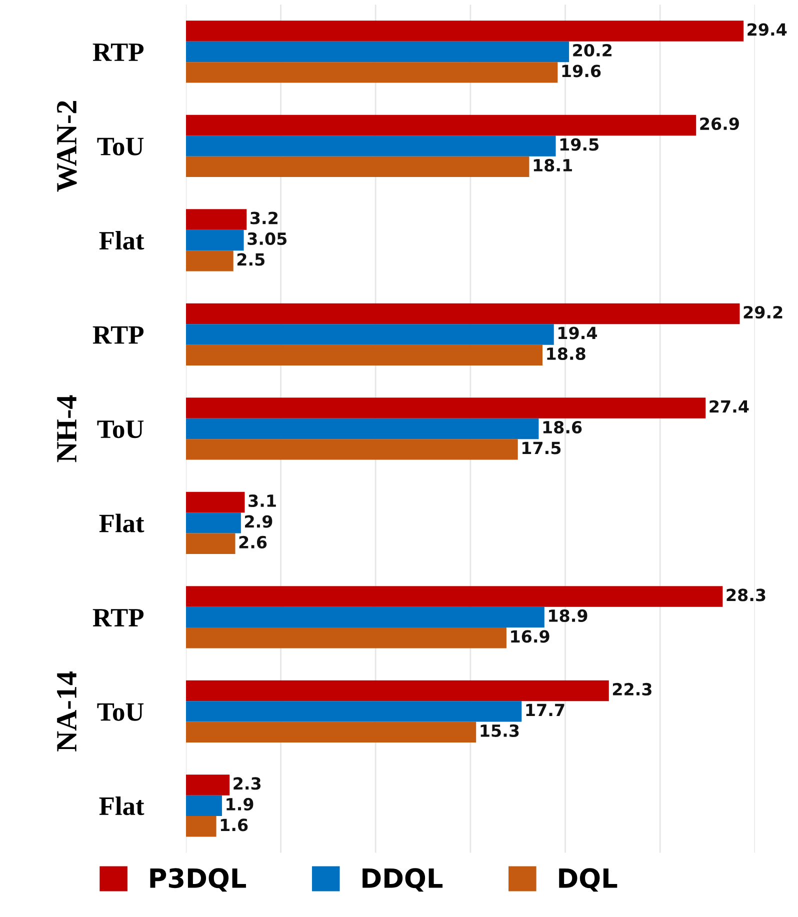 The image size is (798, 917). I want to click on data-label: 3.1, so click(262, 501).